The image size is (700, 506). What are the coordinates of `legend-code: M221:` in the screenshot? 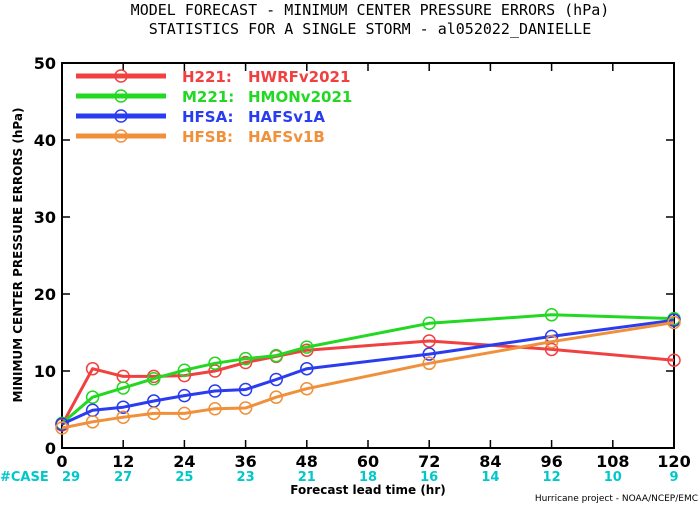 It's located at (208, 97).